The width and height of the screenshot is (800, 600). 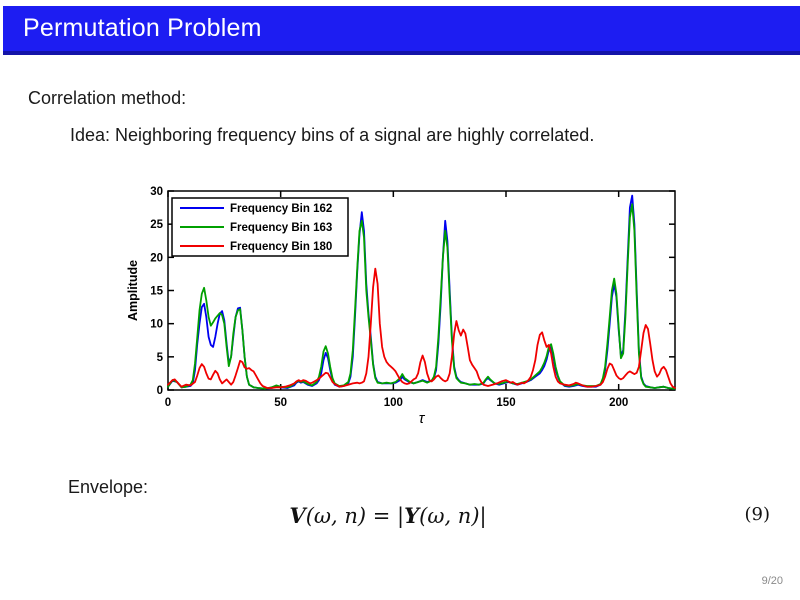 I want to click on y-tick-label: 0, so click(x=160, y=391).